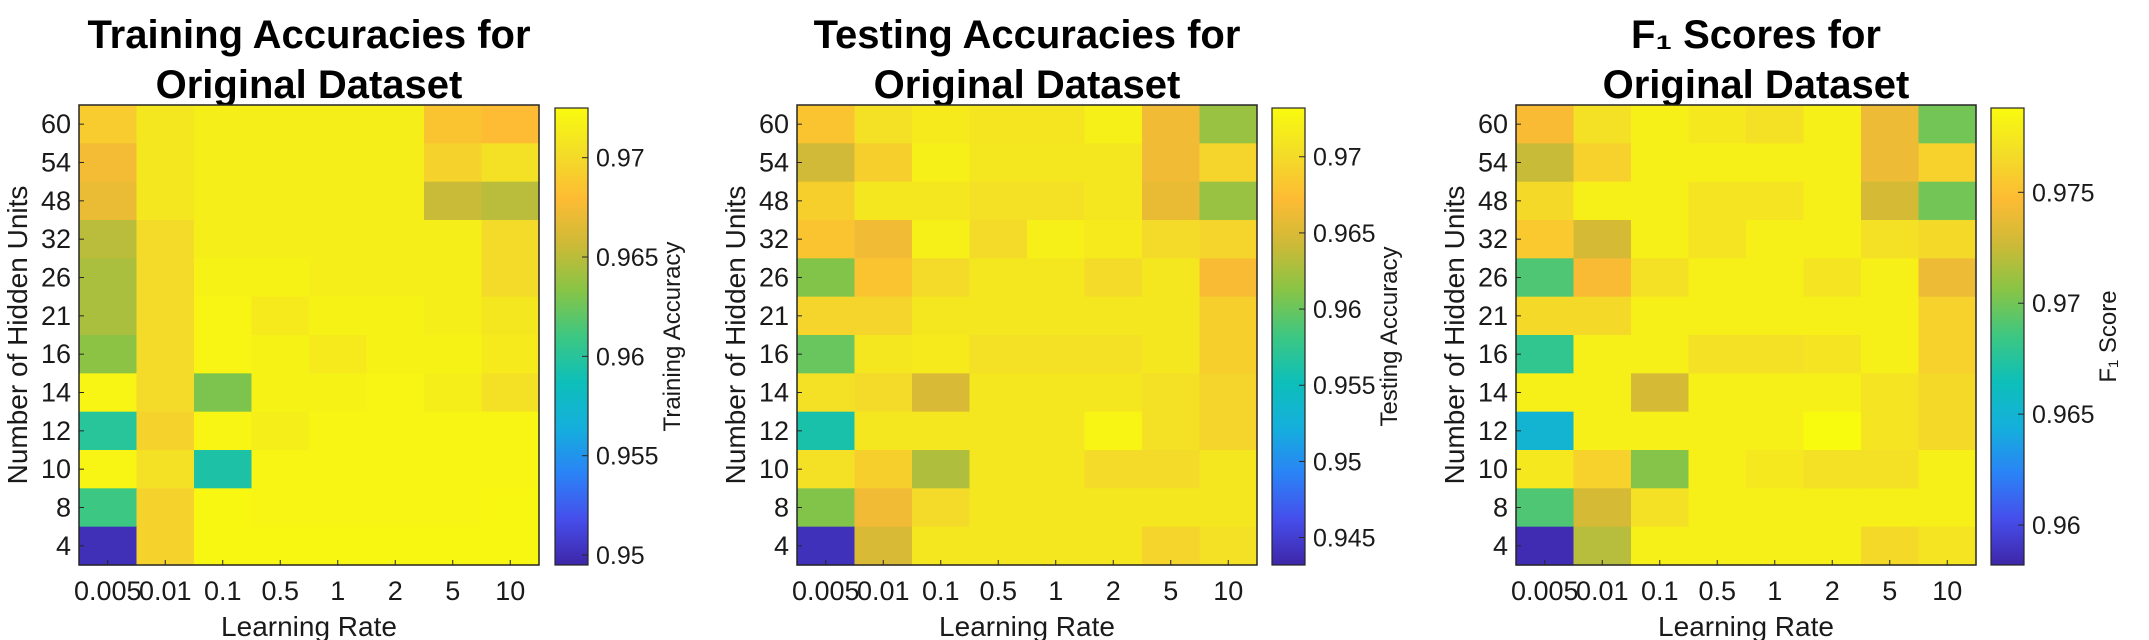  I want to click on colorbar, so click(2007, 336).